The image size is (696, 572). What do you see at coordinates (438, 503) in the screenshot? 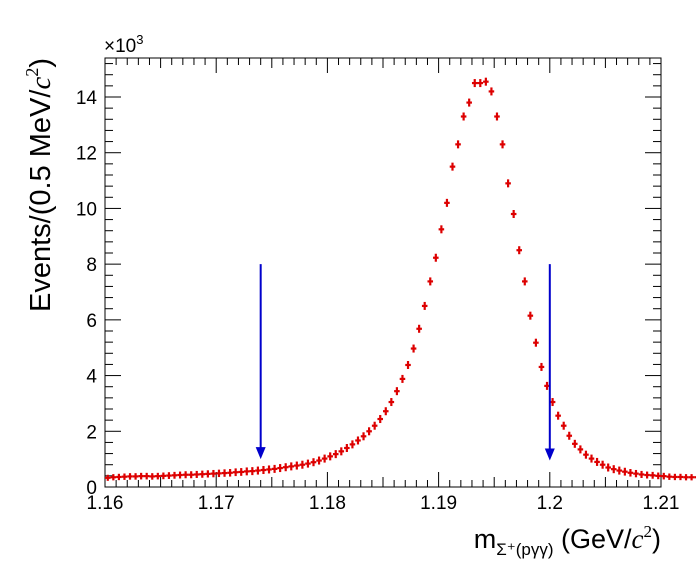
I see `x-tick-label-3: 1.19` at bounding box center [438, 503].